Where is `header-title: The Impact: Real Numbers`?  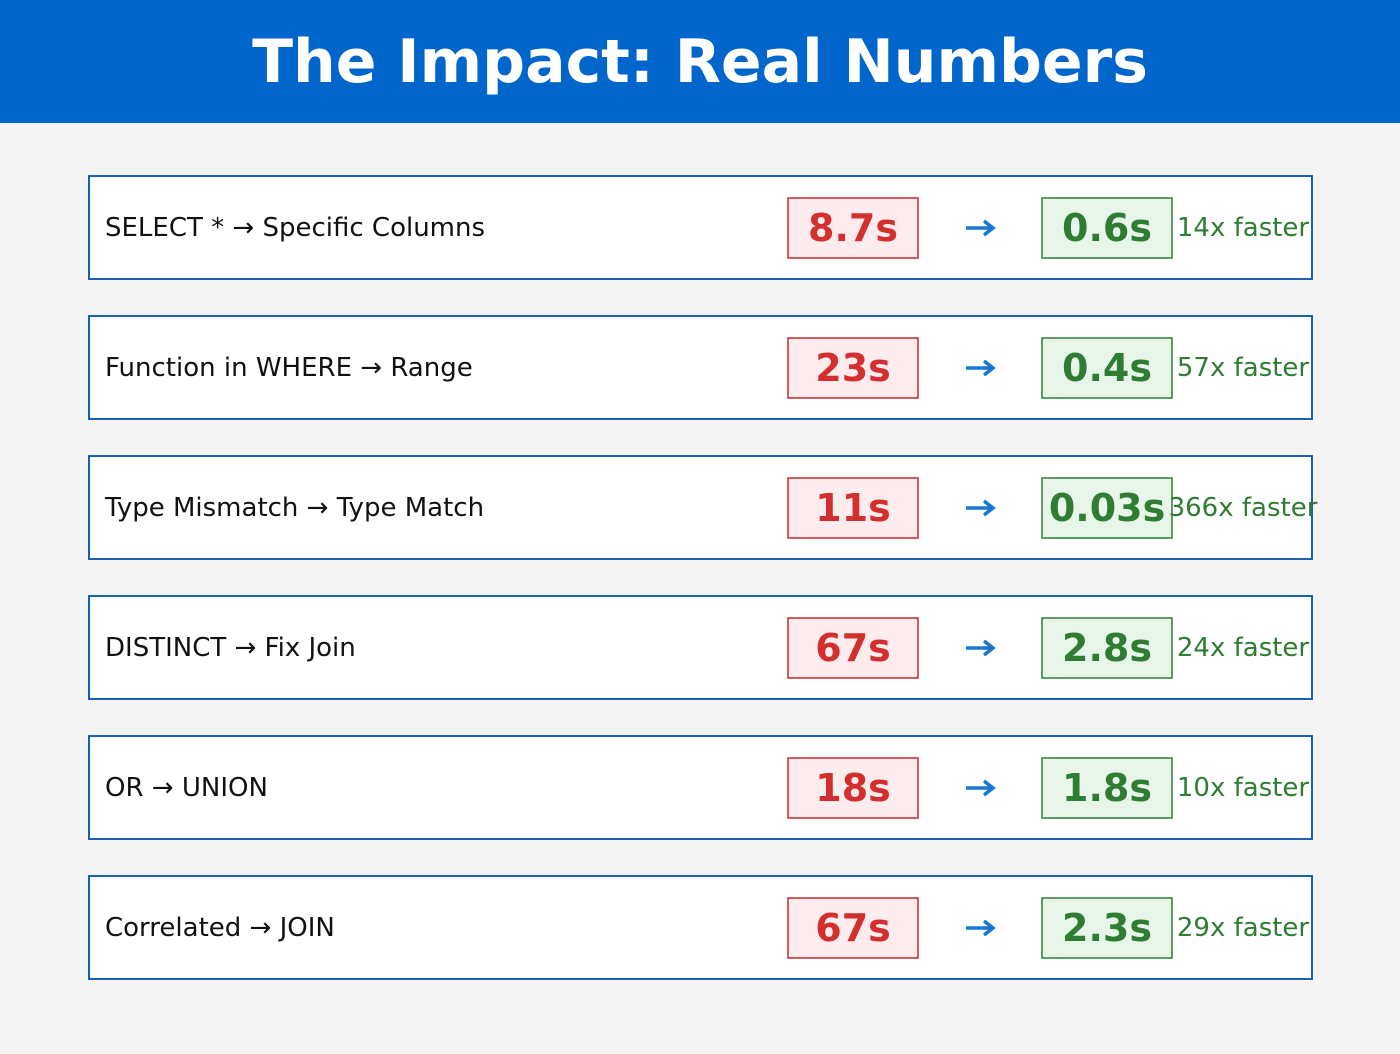 header-title: The Impact: Real Numbers is located at coordinates (700, 62).